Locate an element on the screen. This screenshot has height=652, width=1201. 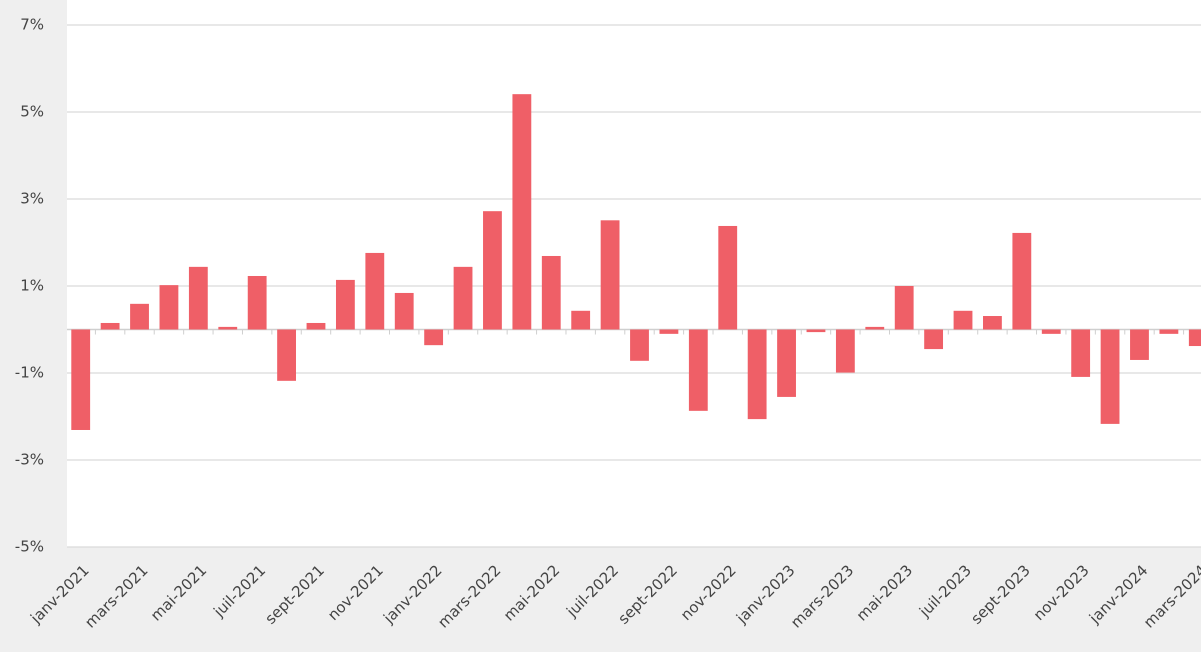
y-tick-label: 5% is located at coordinates (32, 112).